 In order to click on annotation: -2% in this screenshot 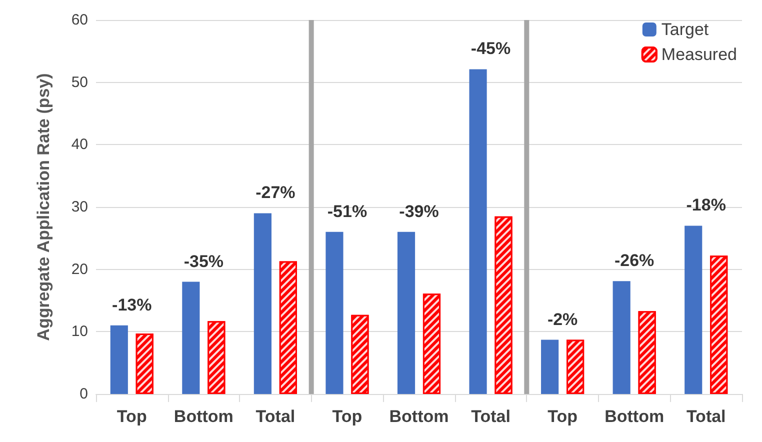, I will do `click(562, 319)`.